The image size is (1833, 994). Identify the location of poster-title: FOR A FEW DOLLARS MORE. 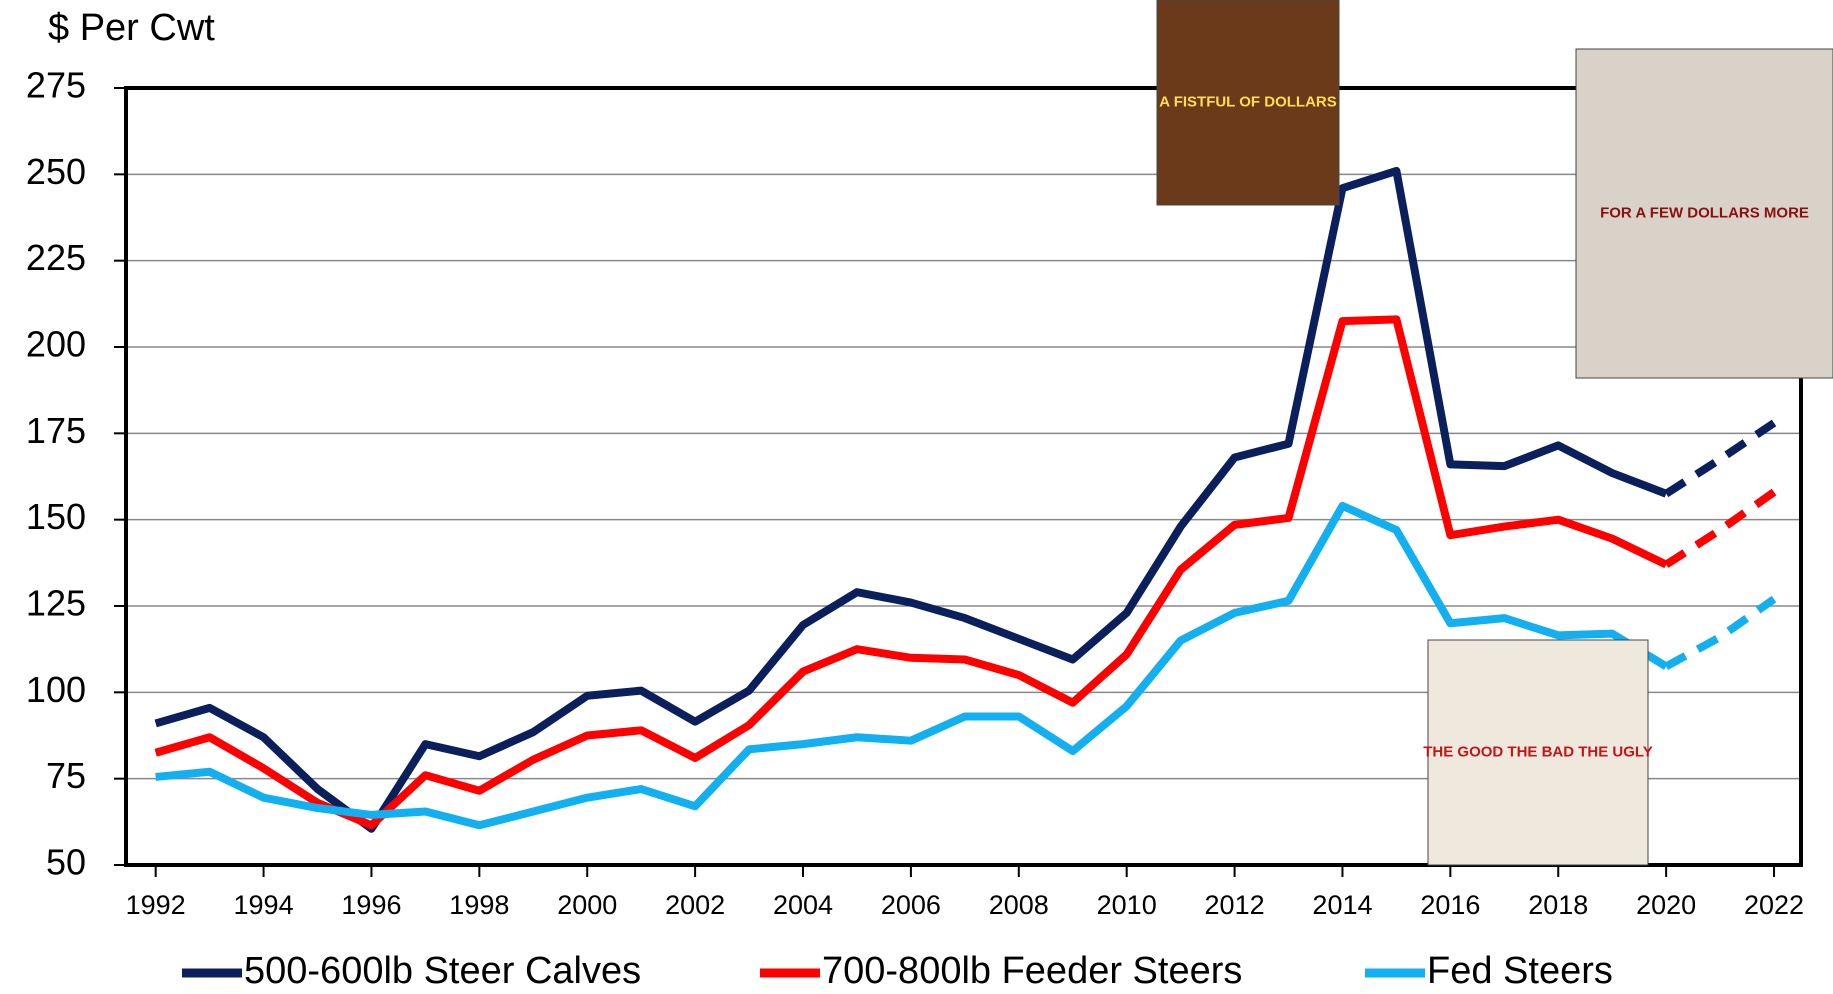
(1704, 212).